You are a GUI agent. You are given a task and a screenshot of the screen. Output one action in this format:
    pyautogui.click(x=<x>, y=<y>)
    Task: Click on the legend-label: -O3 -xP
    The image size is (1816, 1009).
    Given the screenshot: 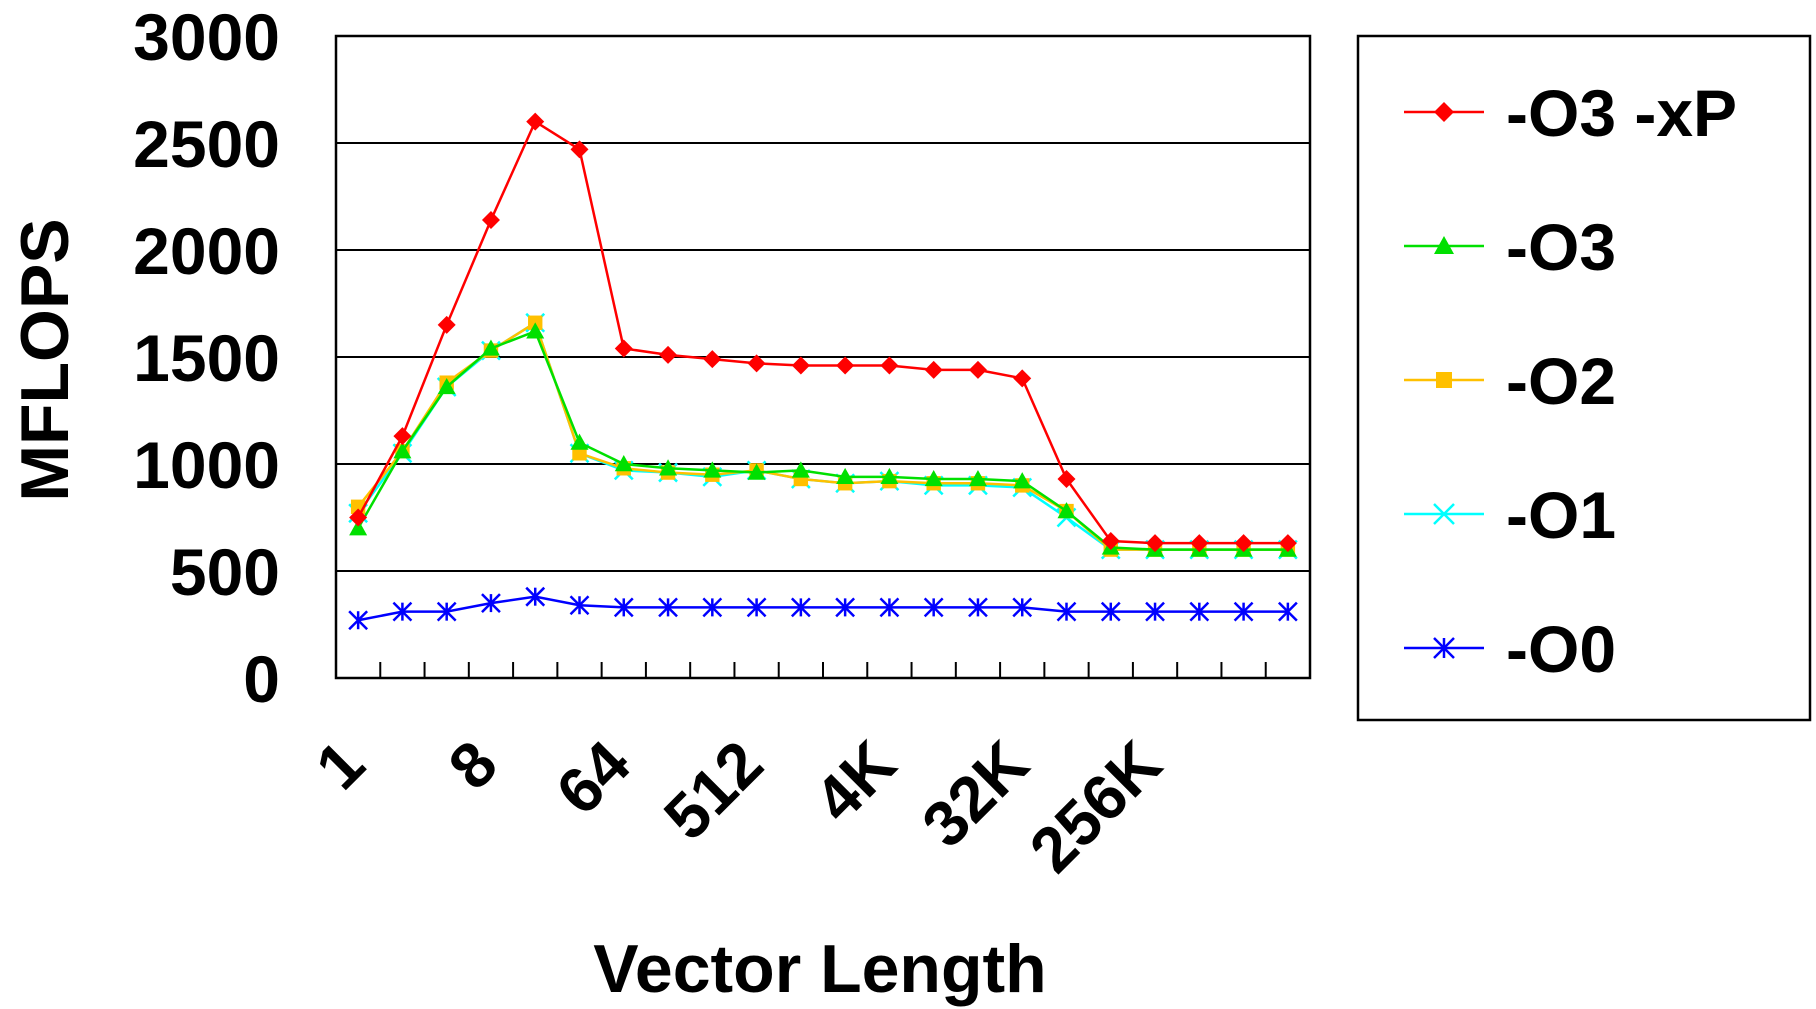 What is the action you would take?
    pyautogui.click(x=1621, y=113)
    